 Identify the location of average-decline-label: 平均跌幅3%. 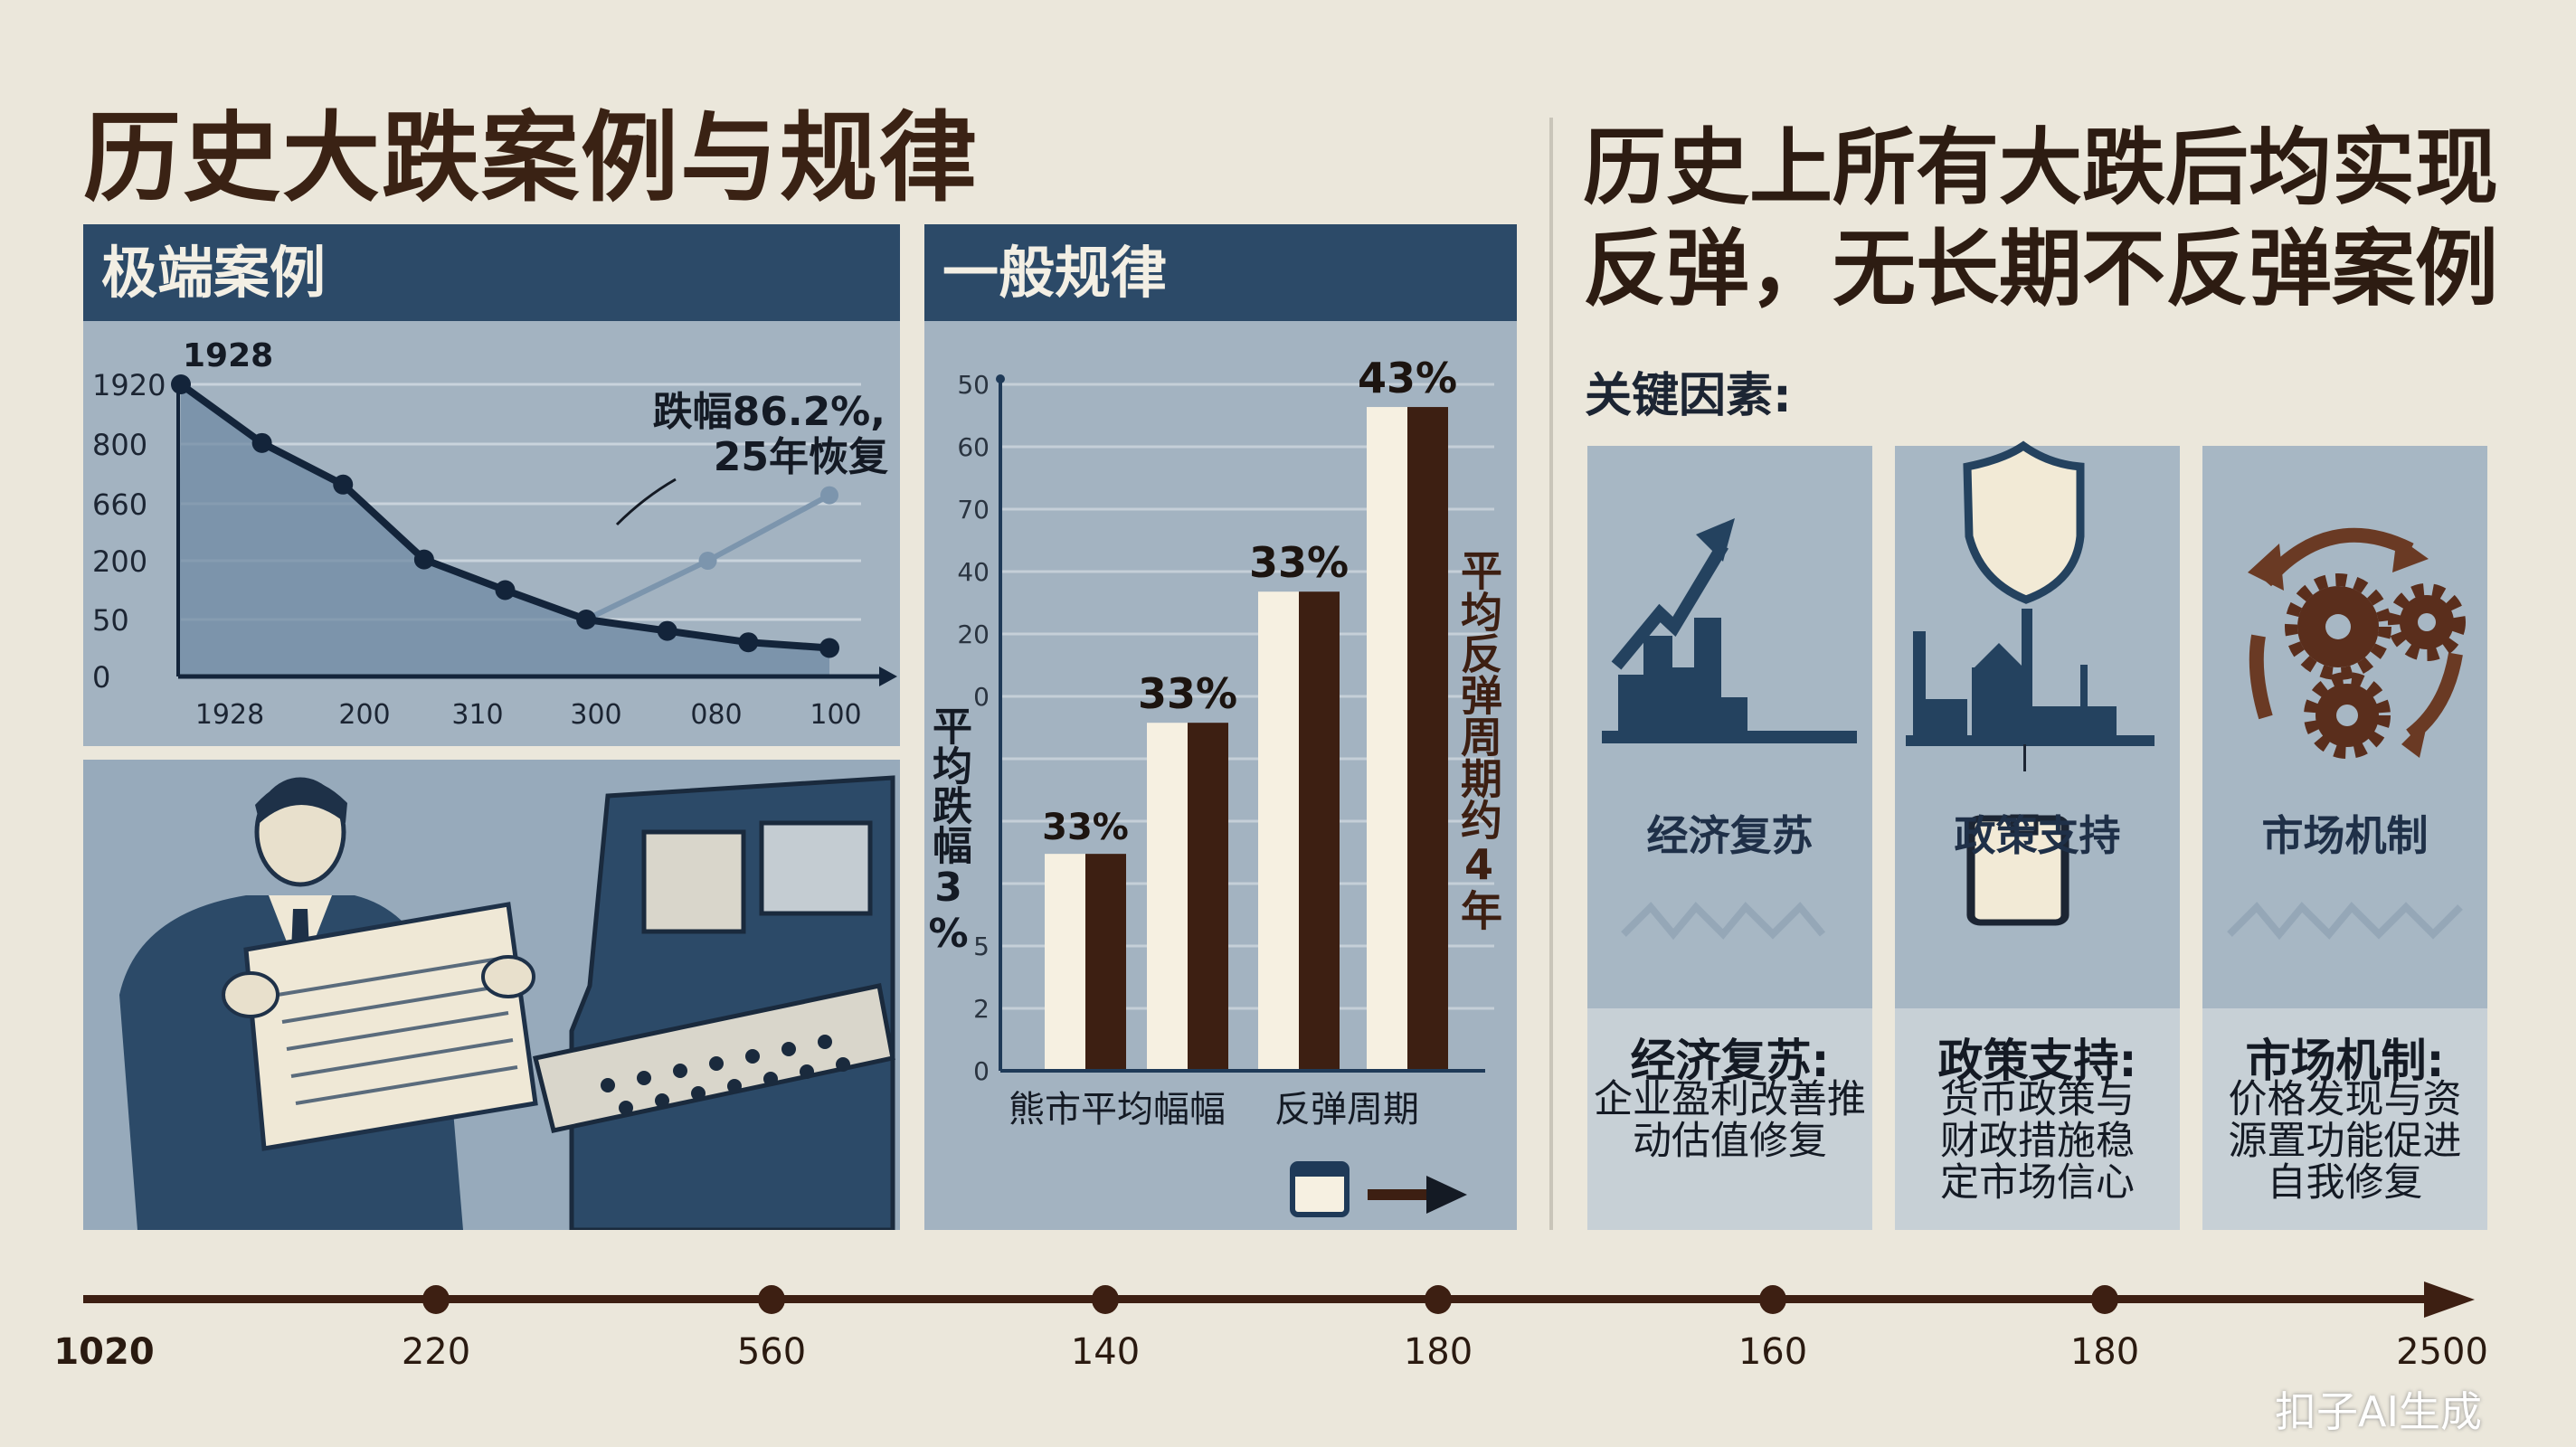
(948, 831).